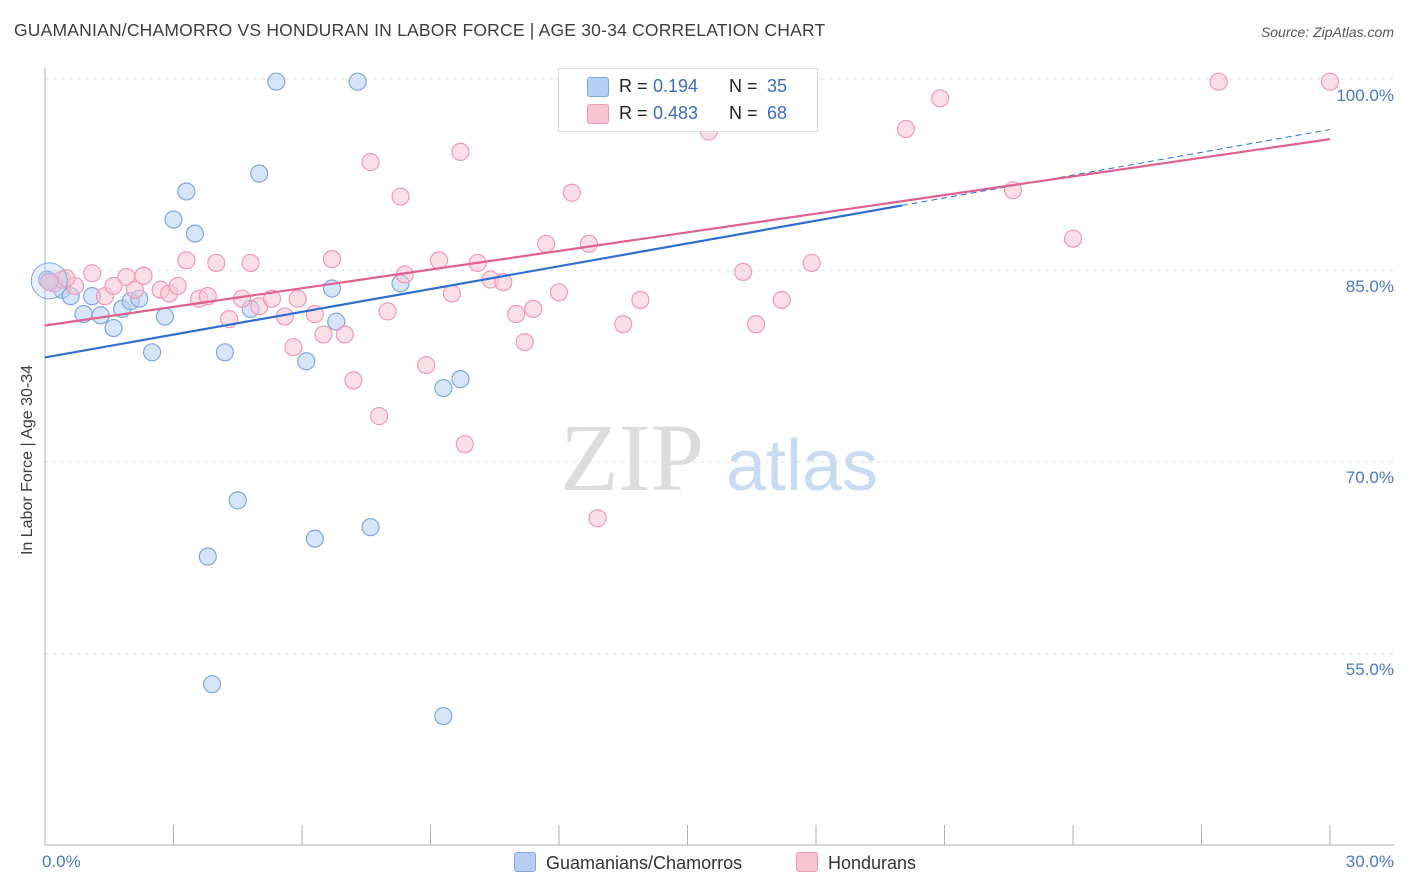 This screenshot has height=892, width=1406. I want to click on y-axis-label: In Labor Force | Age 30-34, so click(27, 460).